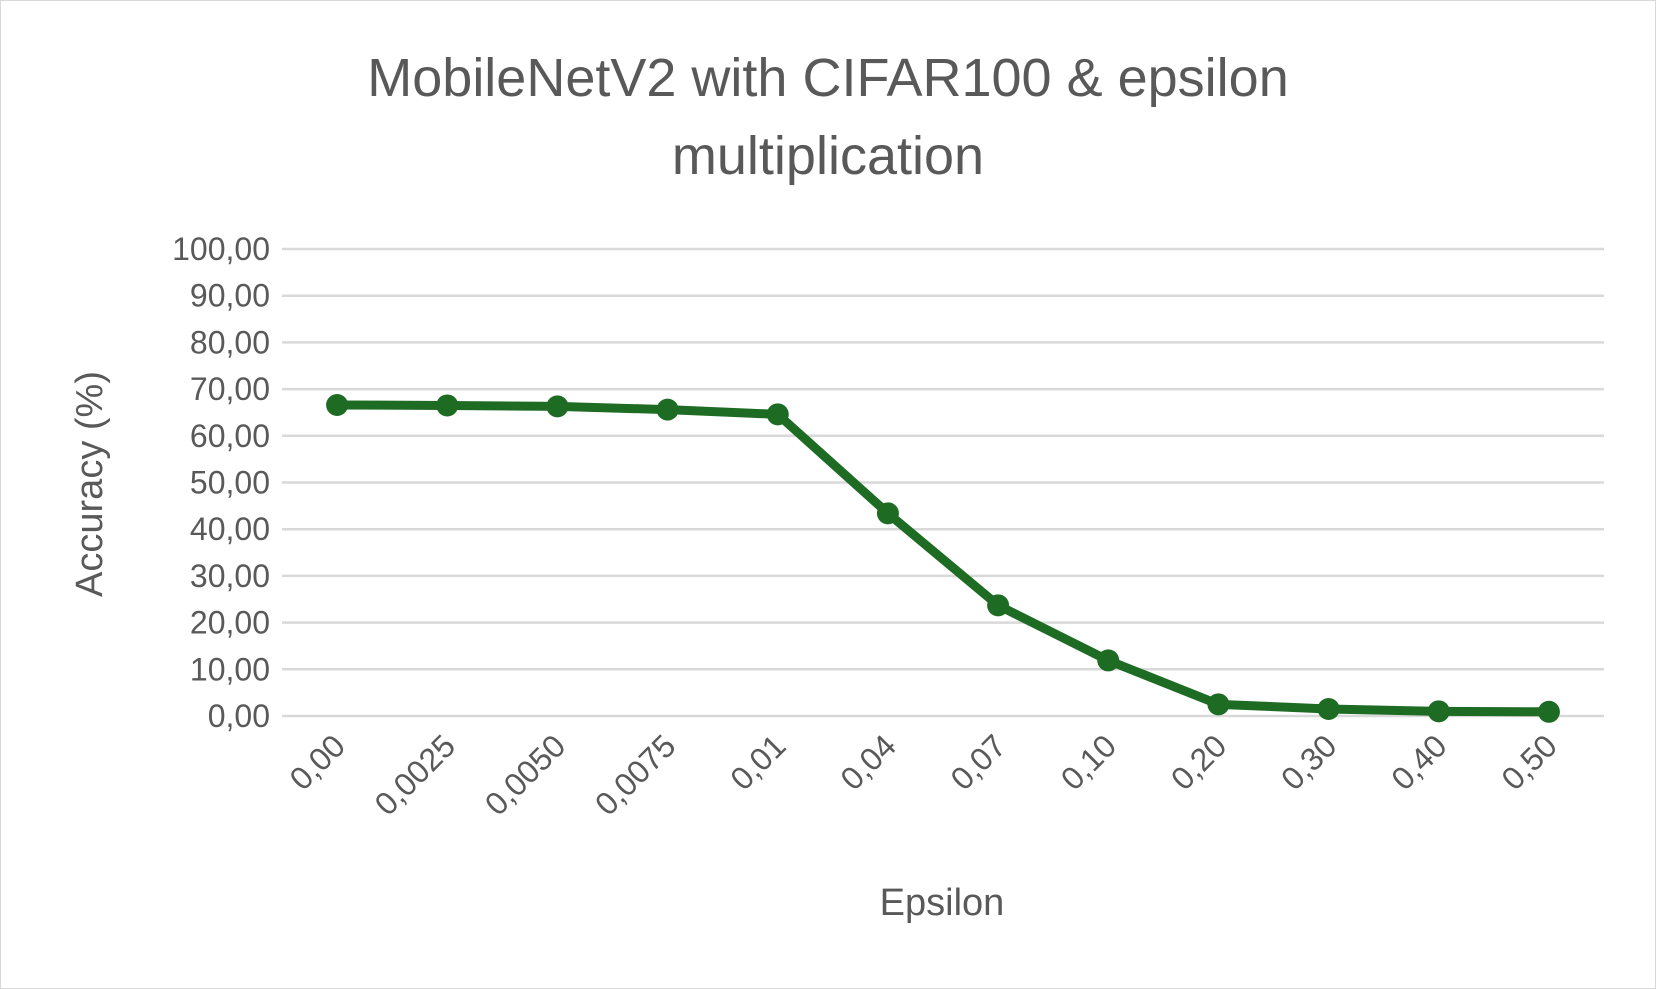 This screenshot has width=1656, height=989. Describe the element at coordinates (827, 78) in the screenshot. I see `chart-title-line-1: MobileNetV2 with CIFAR100 & epsilon` at that location.